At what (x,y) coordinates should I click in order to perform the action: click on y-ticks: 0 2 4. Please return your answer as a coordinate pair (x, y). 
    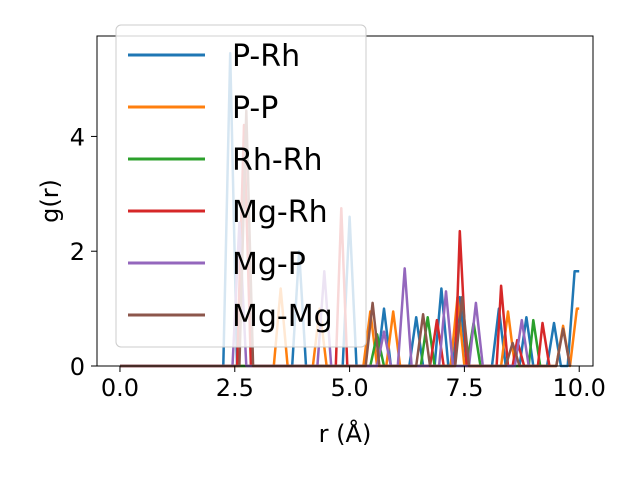
    Looking at the image, I should click on (83, 252).